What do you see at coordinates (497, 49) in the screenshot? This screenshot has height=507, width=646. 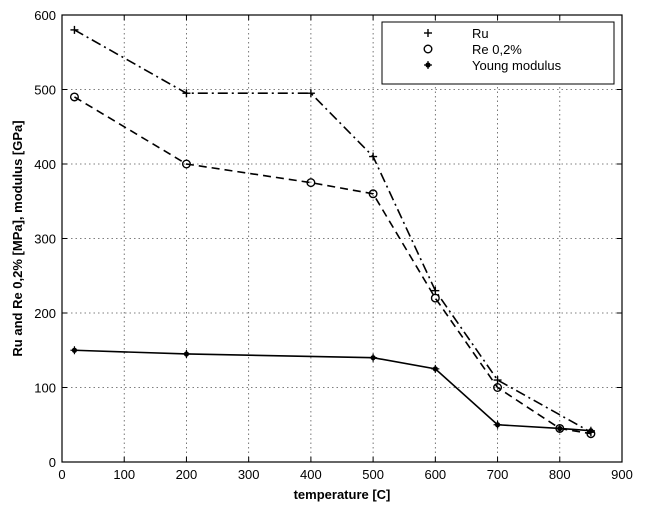 I see `legend-label-re-0-2: Re 0,2%` at bounding box center [497, 49].